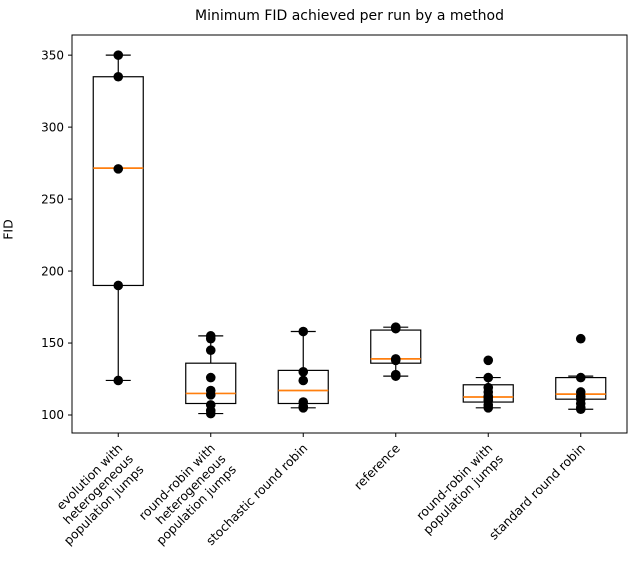  What do you see at coordinates (8, 229) in the screenshot?
I see `y-axis-label: FID` at bounding box center [8, 229].